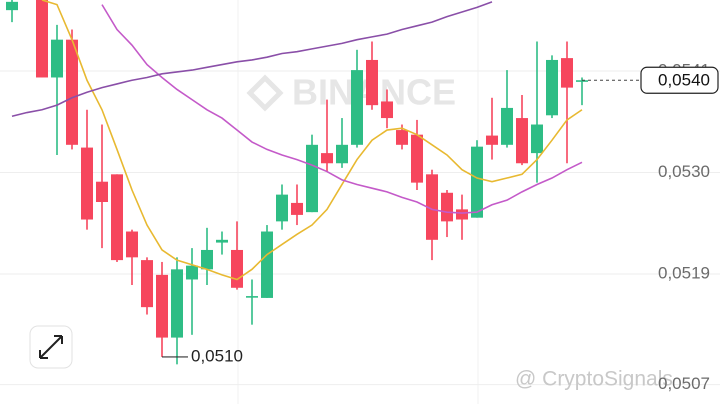 The image size is (720, 404). I want to click on y-tick-label: 0,0507, so click(684, 383).